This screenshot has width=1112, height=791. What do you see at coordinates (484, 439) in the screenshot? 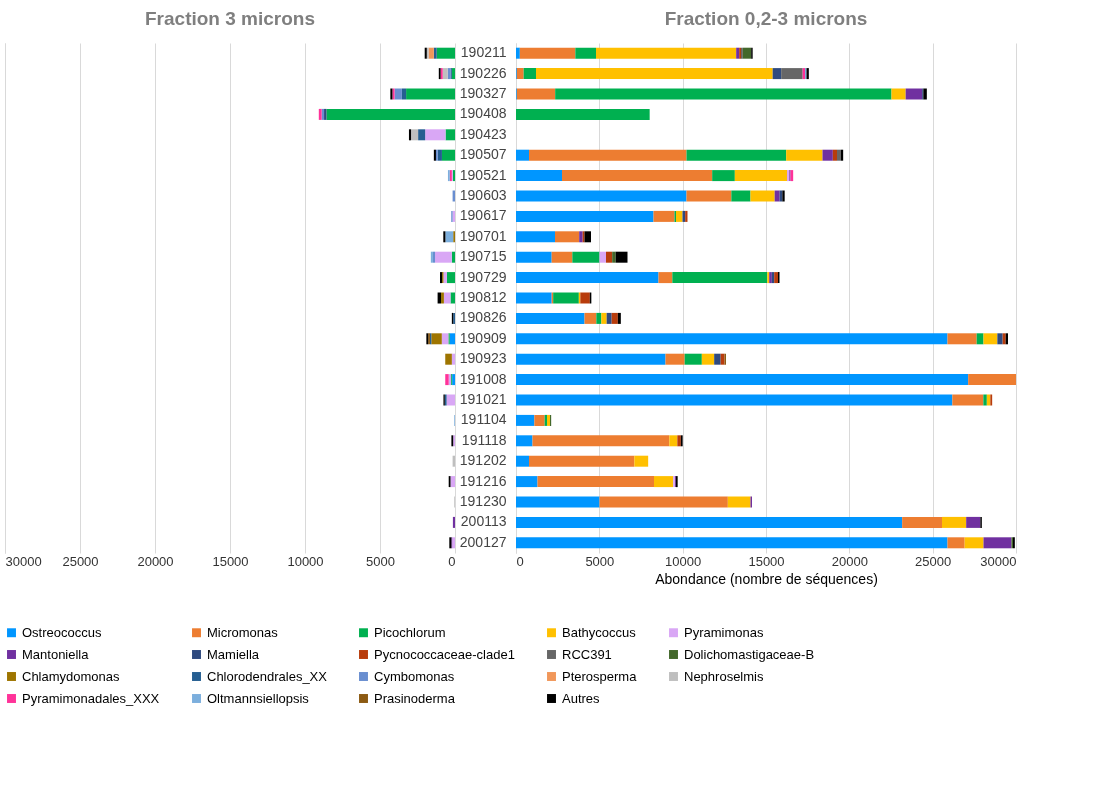
I see `y-tick-label: 191118` at bounding box center [484, 439].